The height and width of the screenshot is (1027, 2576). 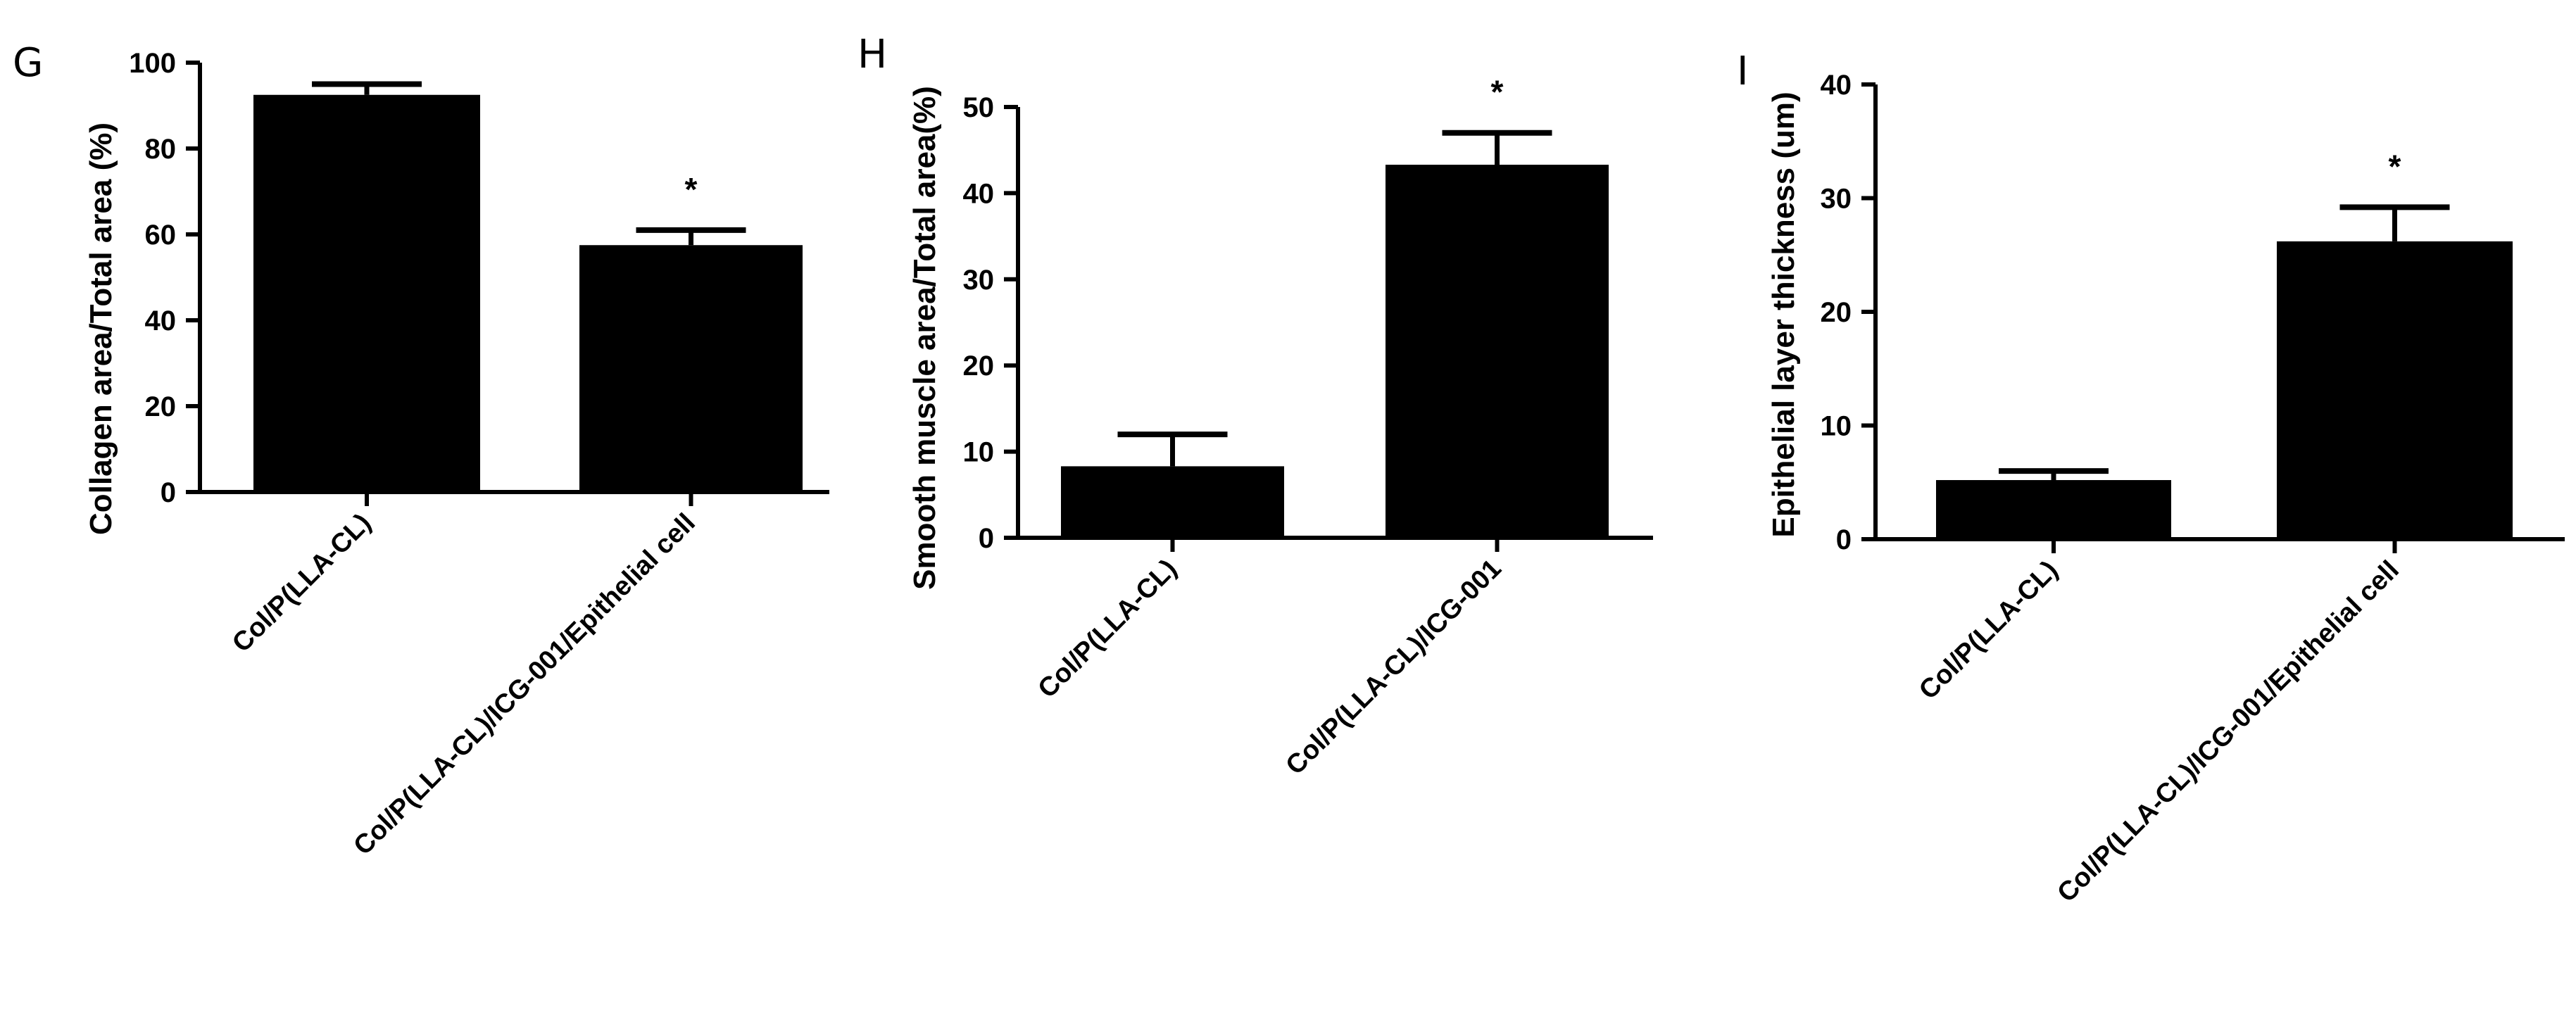 I want to click on y-tick-label: 80, so click(x=161, y=149).